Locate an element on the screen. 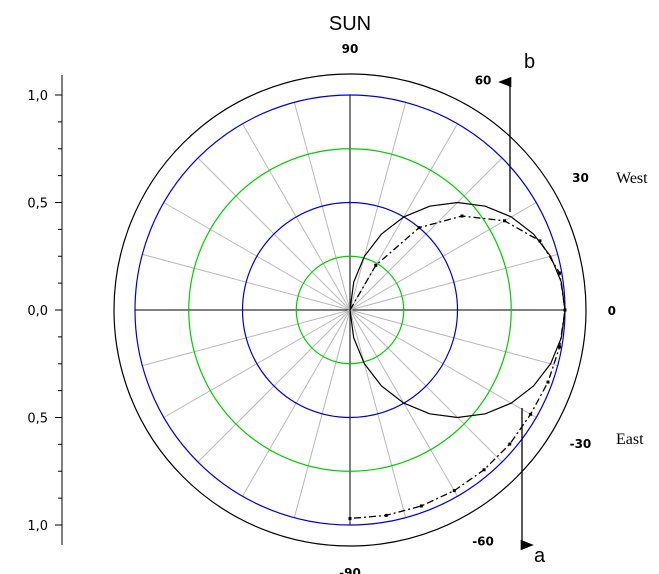 This screenshot has width=659, height=574. angle-label: 60 is located at coordinates (483, 81).